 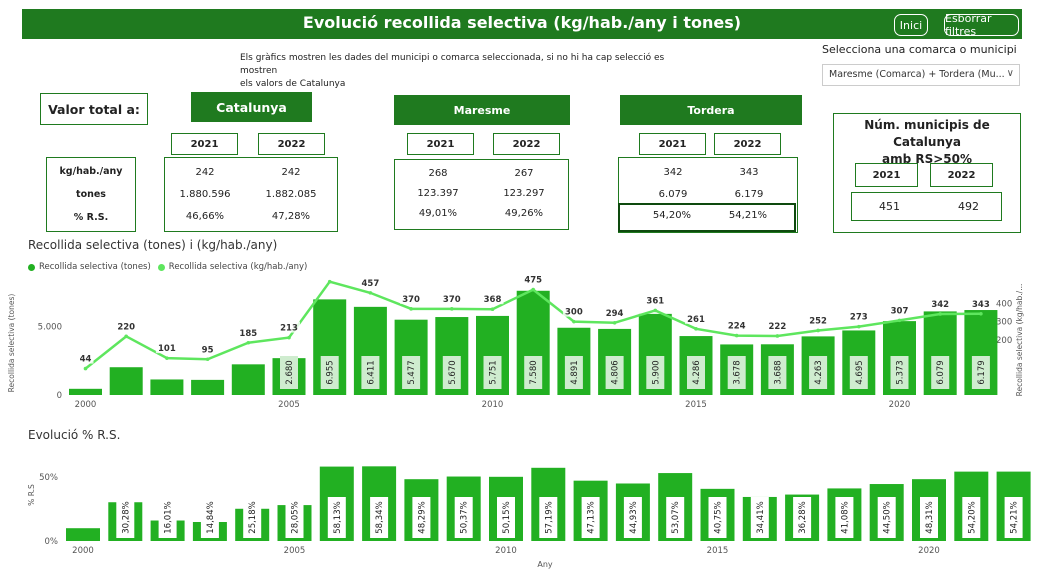 I want to click on values-tordera: 342 343 6.079 6.179, so click(x=708, y=195).